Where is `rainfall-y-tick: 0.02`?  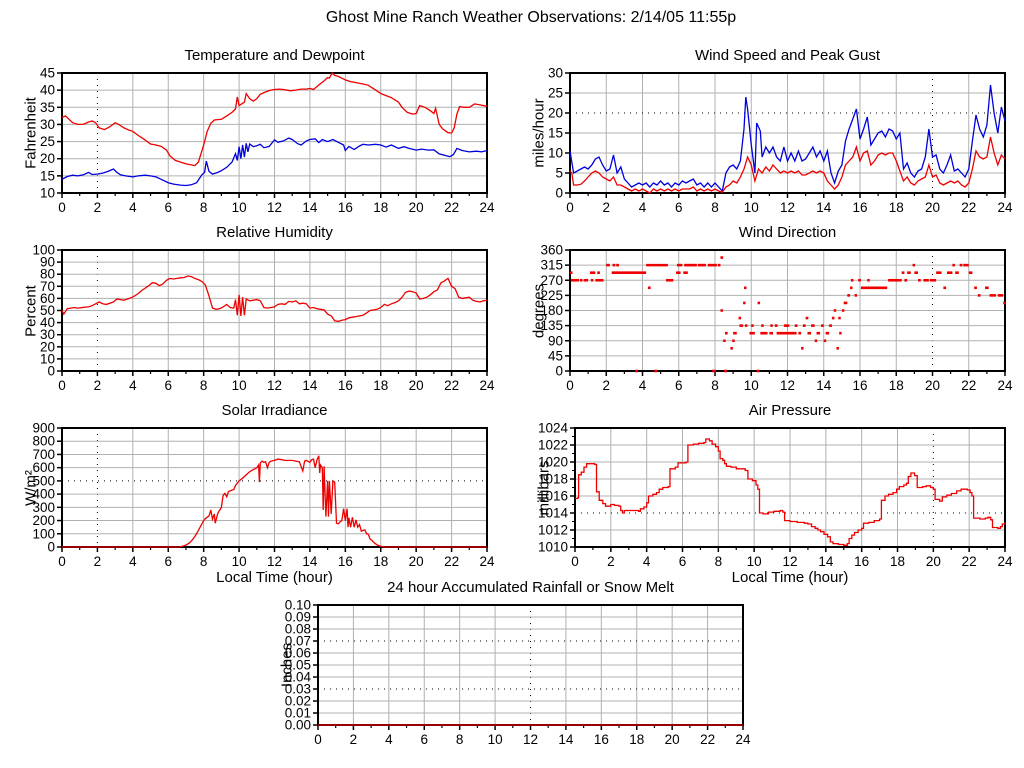 rainfall-y-tick: 0.02 is located at coordinates (298, 701).